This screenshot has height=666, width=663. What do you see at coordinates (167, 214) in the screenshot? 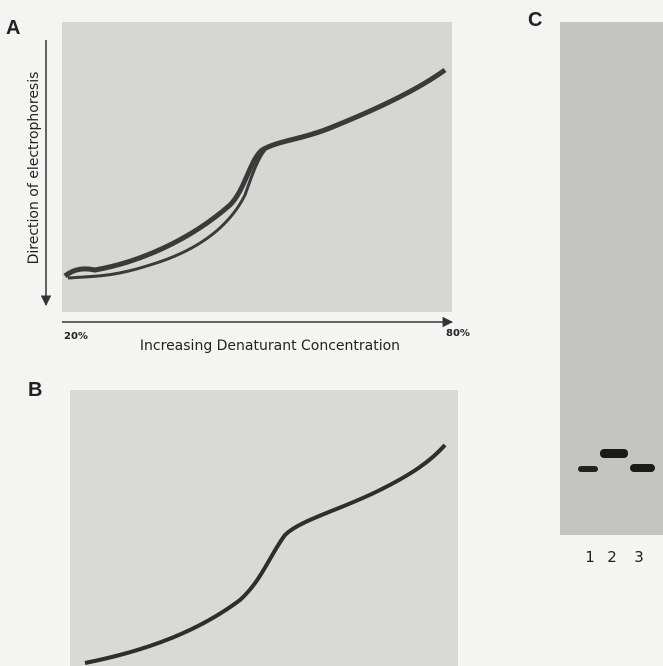
I see `denaturation-curve` at bounding box center [167, 214].